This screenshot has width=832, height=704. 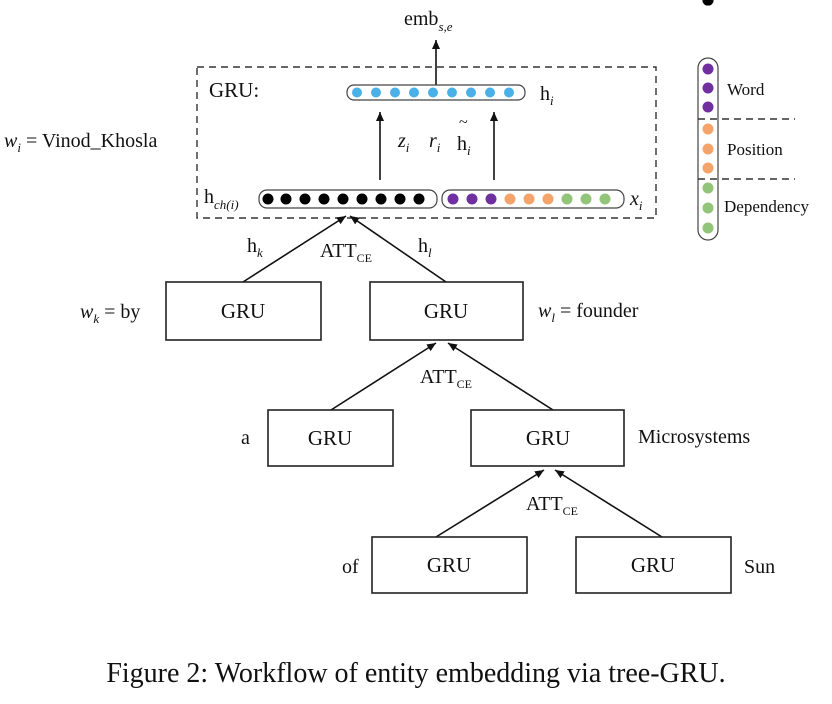 I want to click on current-word-label: wi = Vinod_Khosla, so click(x=80, y=142).